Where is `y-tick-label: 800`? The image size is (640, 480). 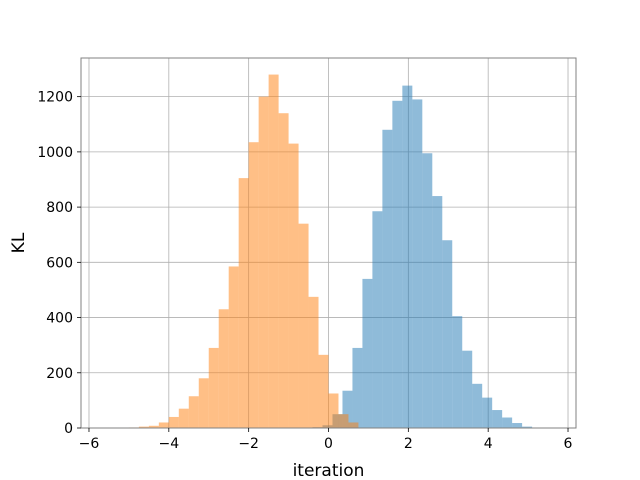 y-tick-label: 800 is located at coordinates (59, 208).